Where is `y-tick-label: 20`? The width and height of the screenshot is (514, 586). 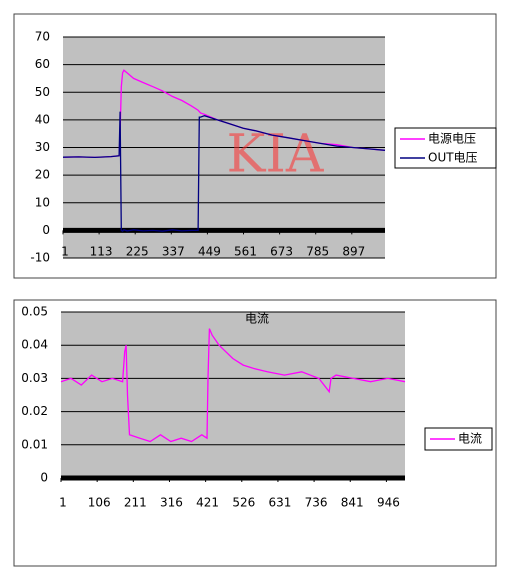
y-tick-label: 20 is located at coordinates (42, 175).